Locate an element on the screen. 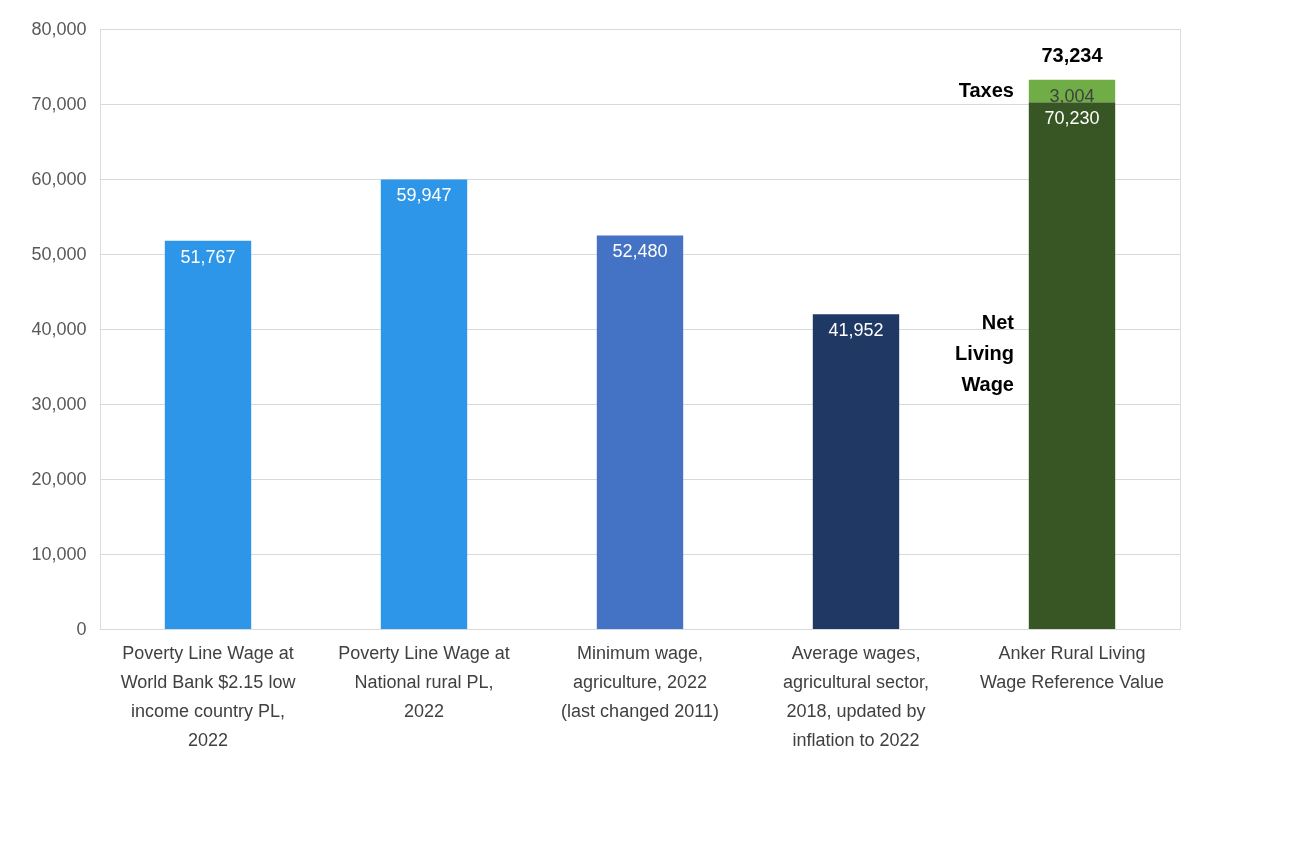 Image resolution: width=1294 pixels, height=865 pixels. x-tick-label: Minimum wage, agriculture, 2022 (last changed 2011) is located at coordinates (640, 682).